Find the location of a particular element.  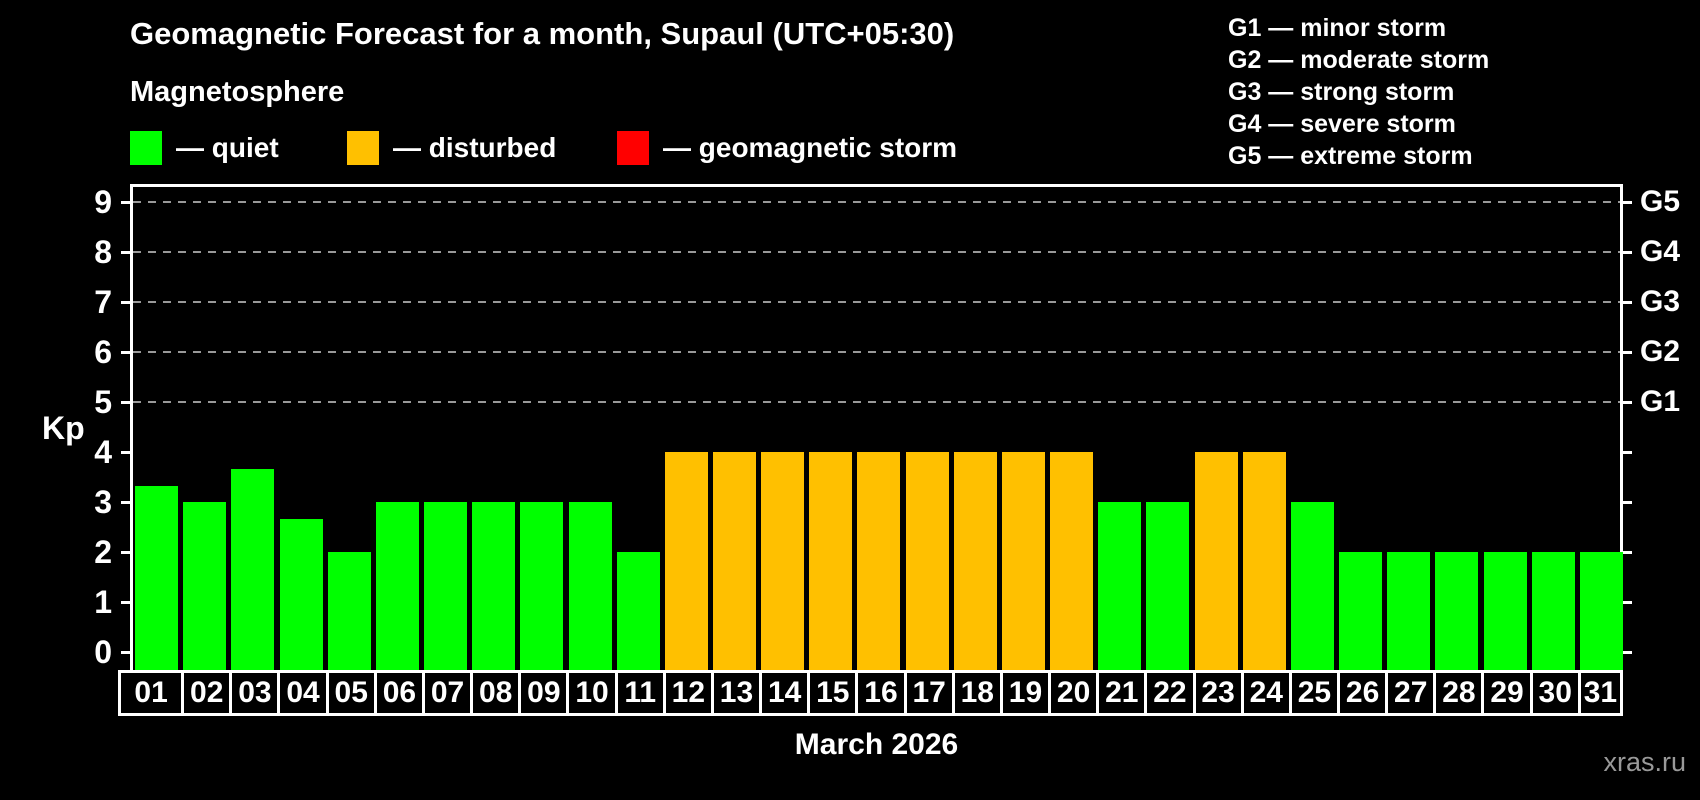

day-cell-11: 11 is located at coordinates (640, 693).